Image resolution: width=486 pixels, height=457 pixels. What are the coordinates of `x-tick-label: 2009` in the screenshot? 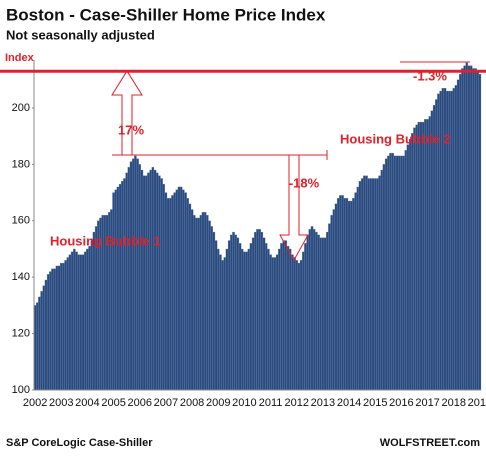 It's located at (218, 403).